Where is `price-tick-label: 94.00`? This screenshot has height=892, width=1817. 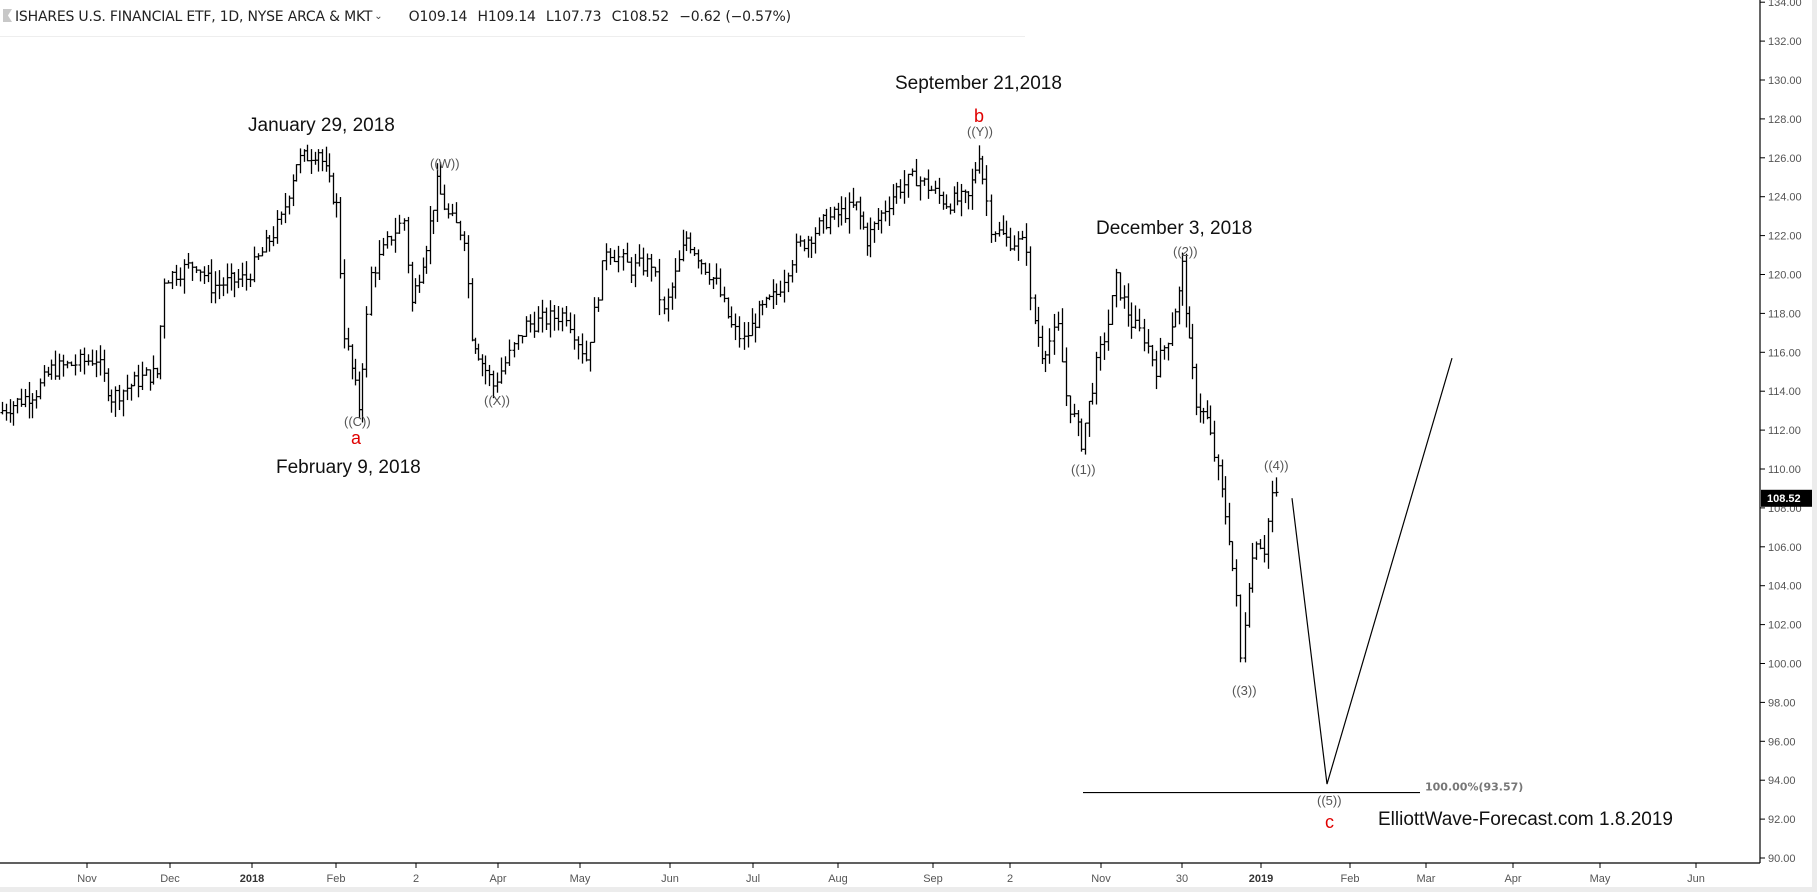 price-tick-label: 94.00 is located at coordinates (1782, 781).